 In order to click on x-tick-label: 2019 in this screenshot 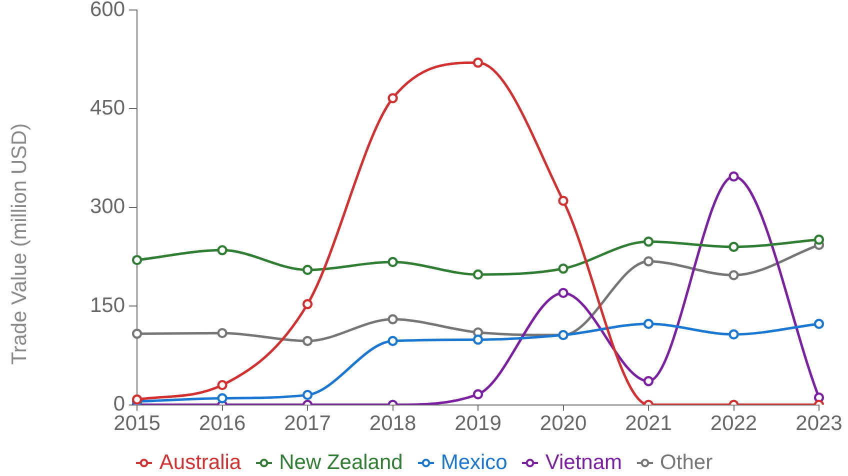, I will do `click(478, 424)`.